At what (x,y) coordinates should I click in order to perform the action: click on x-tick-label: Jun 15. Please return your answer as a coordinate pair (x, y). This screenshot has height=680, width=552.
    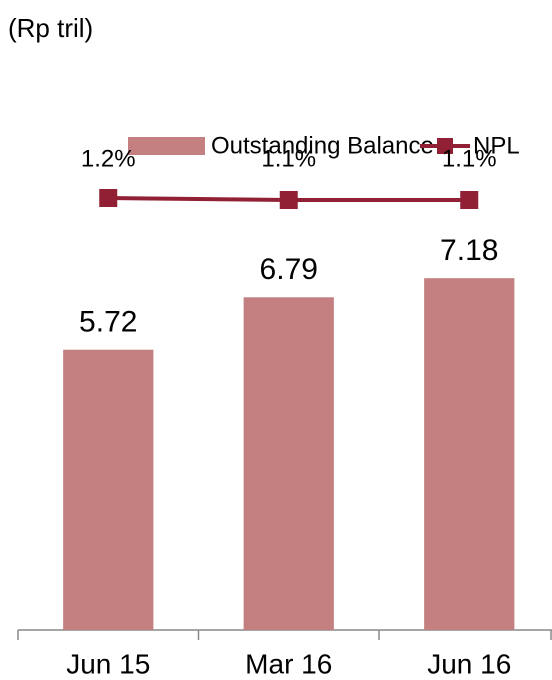
    Looking at the image, I should click on (108, 663).